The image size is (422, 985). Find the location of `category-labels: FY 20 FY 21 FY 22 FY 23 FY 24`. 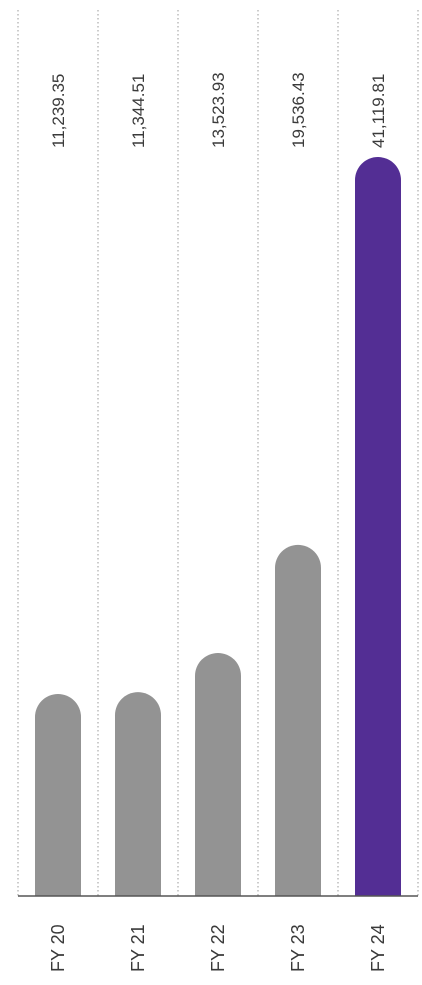

category-labels: FY 20 FY 21 FY 22 FY 23 FY 24 is located at coordinates (218, 948).